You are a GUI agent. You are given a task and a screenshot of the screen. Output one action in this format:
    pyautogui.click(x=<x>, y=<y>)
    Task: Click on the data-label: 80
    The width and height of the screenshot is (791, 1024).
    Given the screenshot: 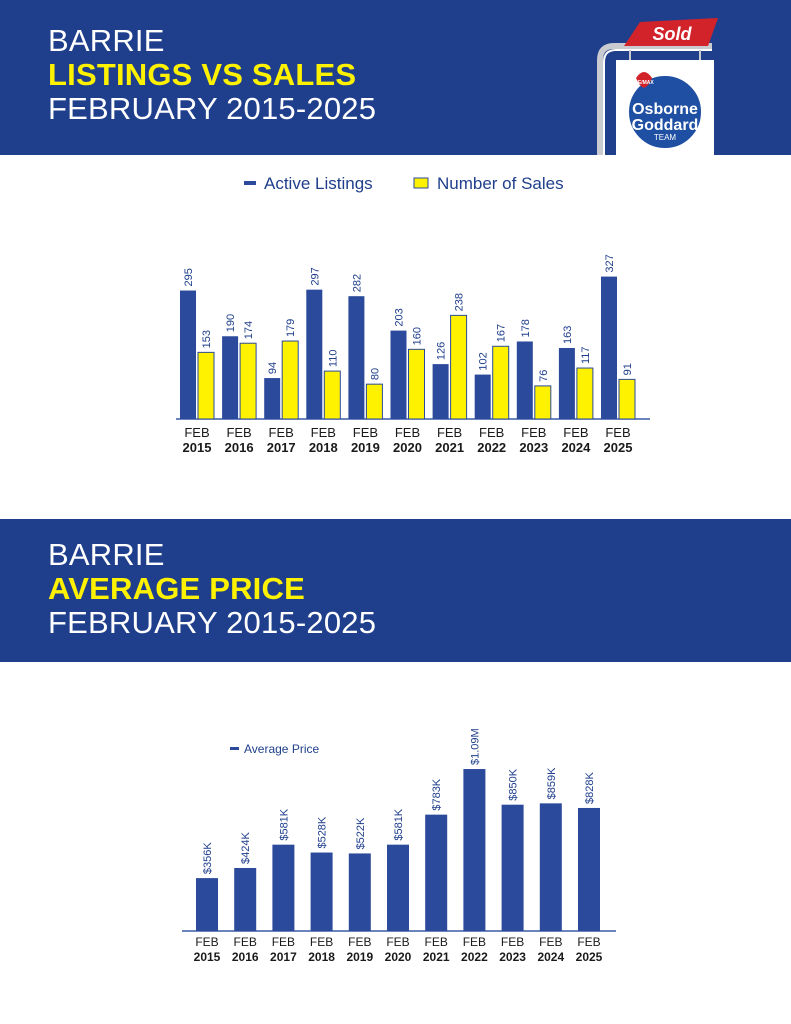 What is the action you would take?
    pyautogui.click(x=375, y=374)
    